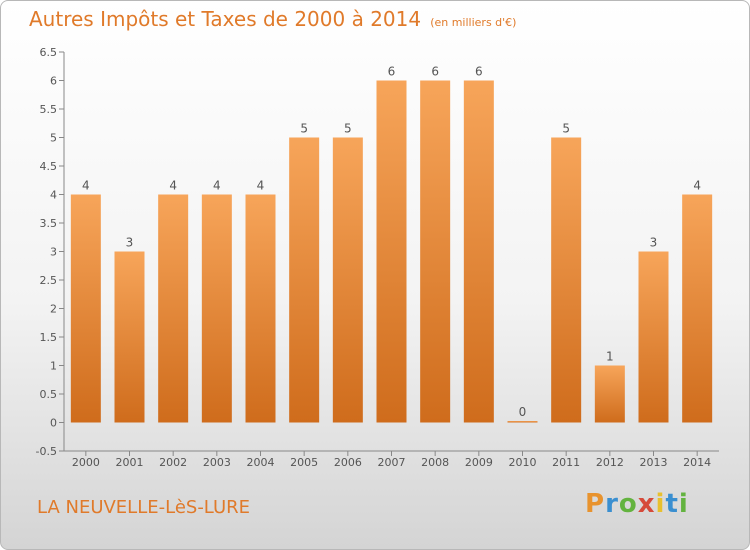 The width and height of the screenshot is (750, 550). I want to click on x-tick-label: 2011, so click(566, 462).